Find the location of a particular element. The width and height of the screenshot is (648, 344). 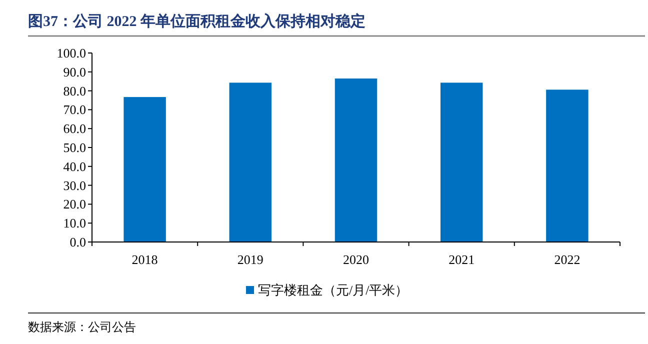

y-tick-label: 20.0 is located at coordinates (74, 204).